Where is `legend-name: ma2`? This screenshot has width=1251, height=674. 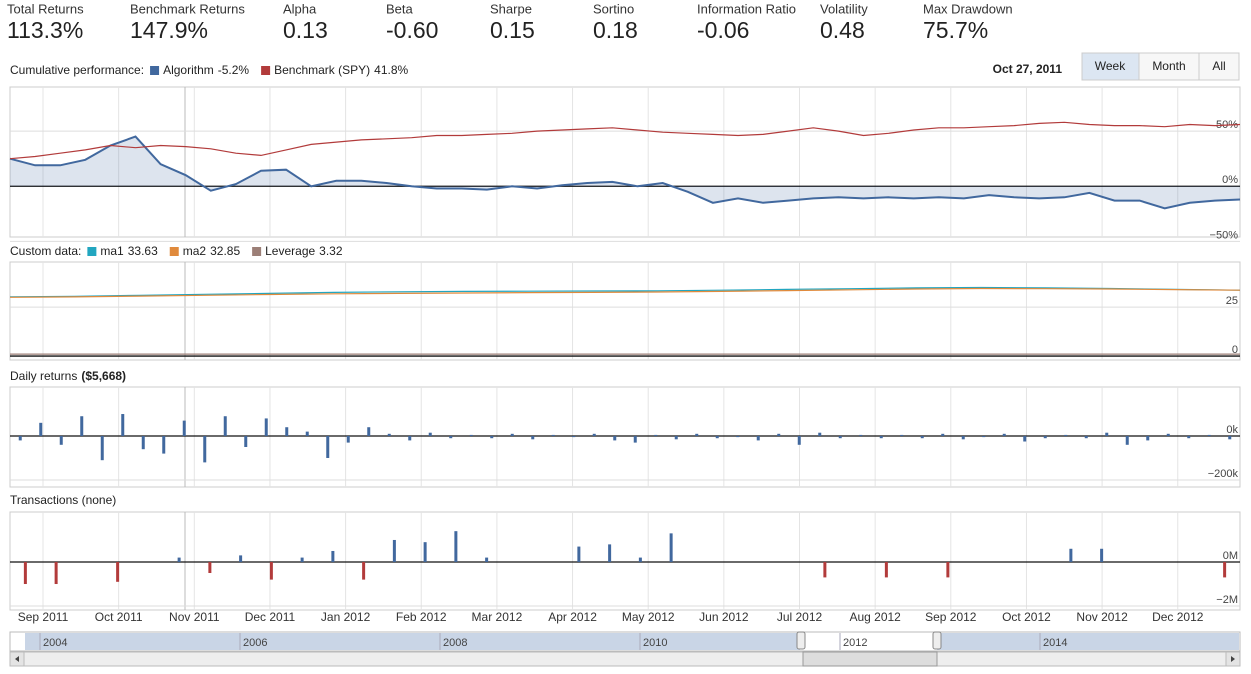
legend-name: ma2 is located at coordinates (195, 251).